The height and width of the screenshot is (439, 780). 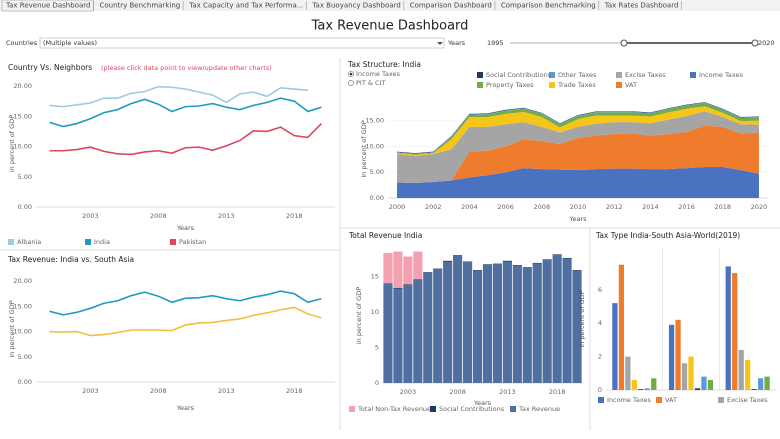 What do you see at coordinates (29, 242) in the screenshot?
I see `legend-label: Albania` at bounding box center [29, 242].